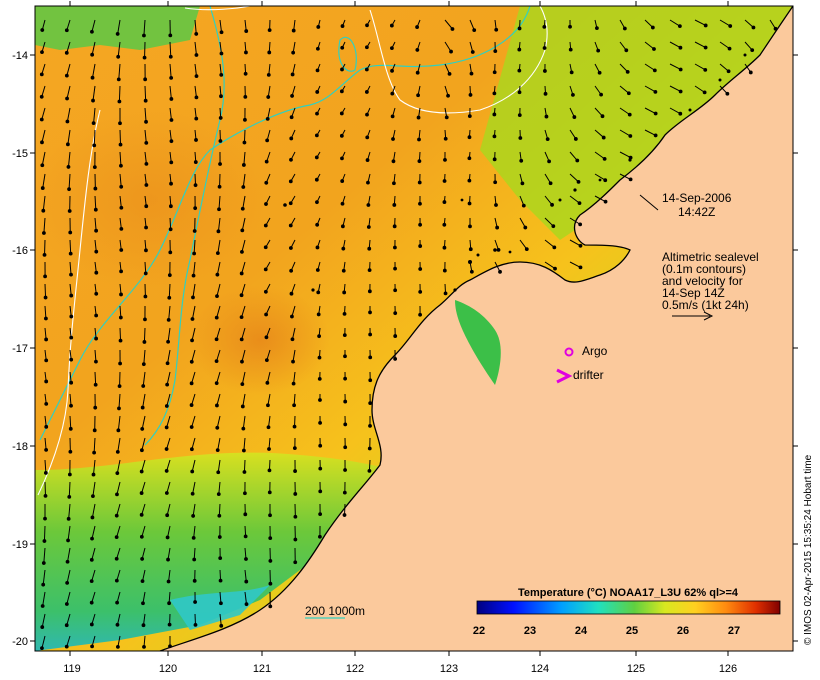 The image size is (820, 680). Describe the element at coordinates (728, 669) in the screenshot. I see `x-tick-label: 126` at that location.